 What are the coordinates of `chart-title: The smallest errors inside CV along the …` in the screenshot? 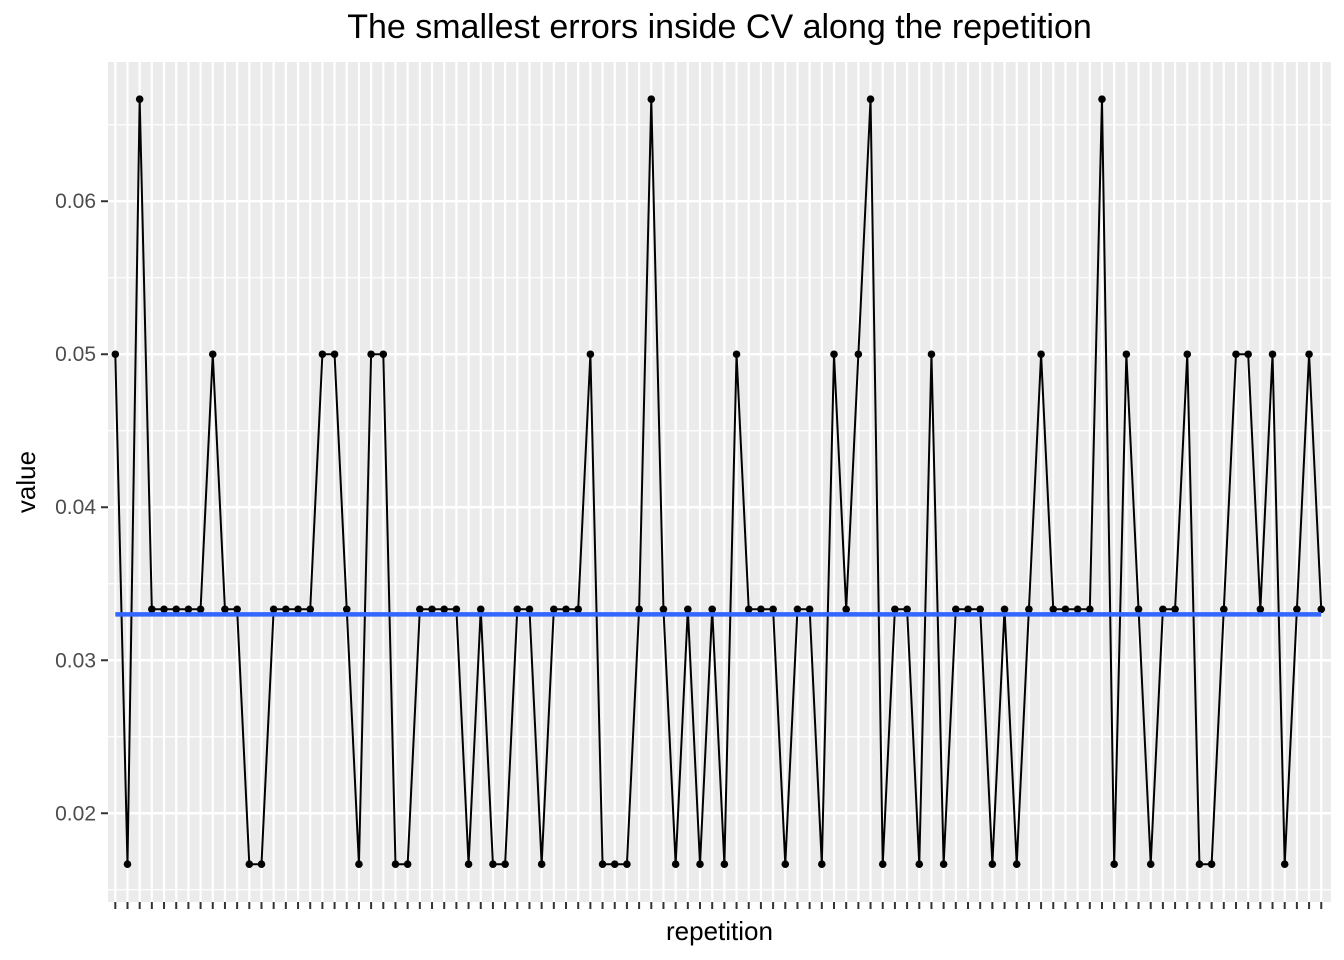 It's located at (719, 27).